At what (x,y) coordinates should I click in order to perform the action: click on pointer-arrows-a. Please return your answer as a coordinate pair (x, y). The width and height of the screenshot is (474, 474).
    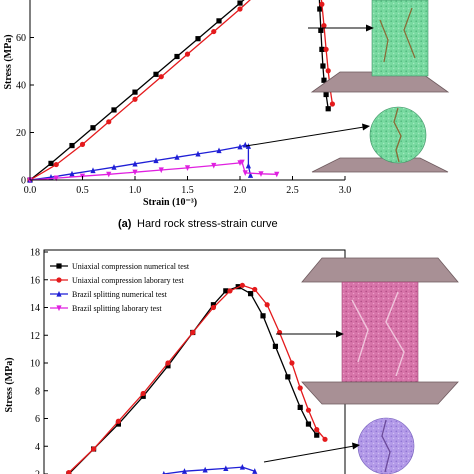
    Looking at the image, I should click on (309, 85).